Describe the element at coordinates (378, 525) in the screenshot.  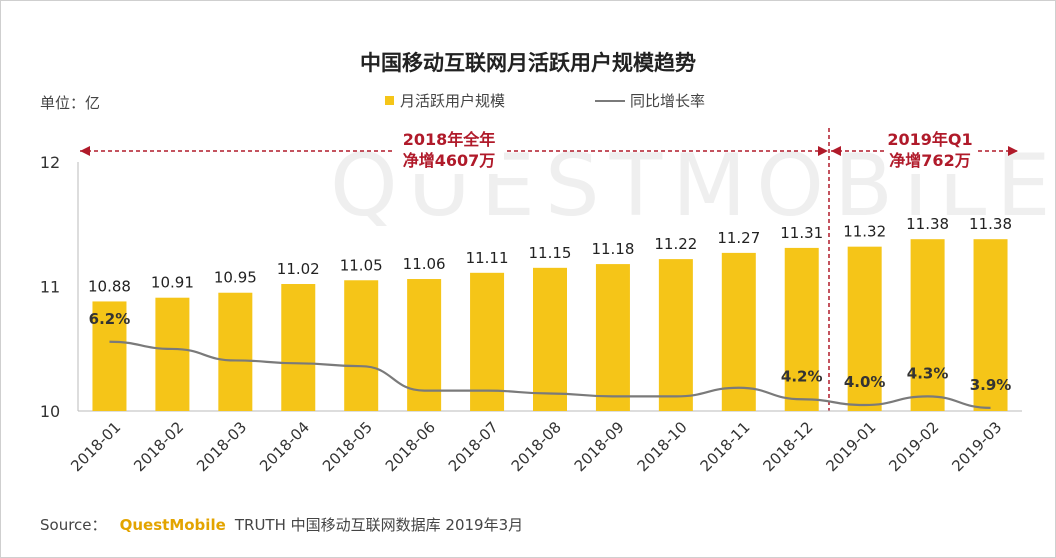
I see `source-rest: TRUTH 中国移动互联网数据库 2019年3月` at that location.